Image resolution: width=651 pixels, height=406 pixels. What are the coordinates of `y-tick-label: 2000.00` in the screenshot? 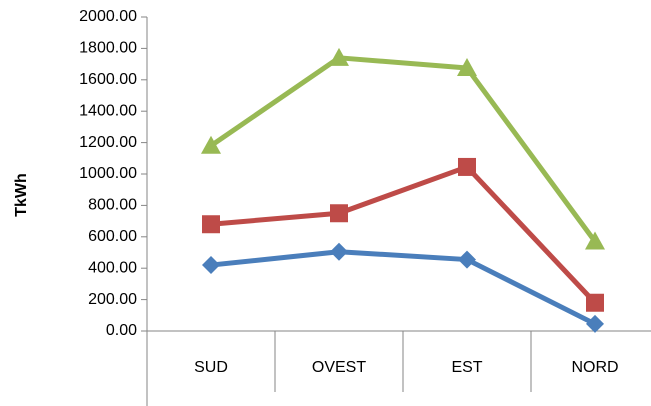 It's located at (108, 16).